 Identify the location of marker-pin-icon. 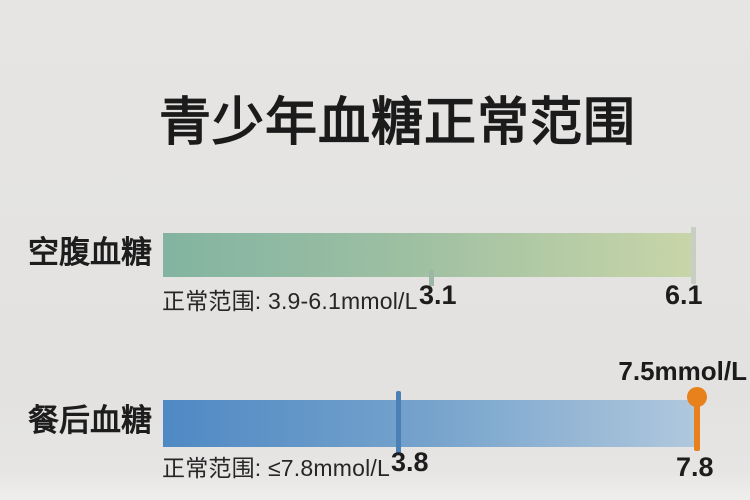
(697, 397).